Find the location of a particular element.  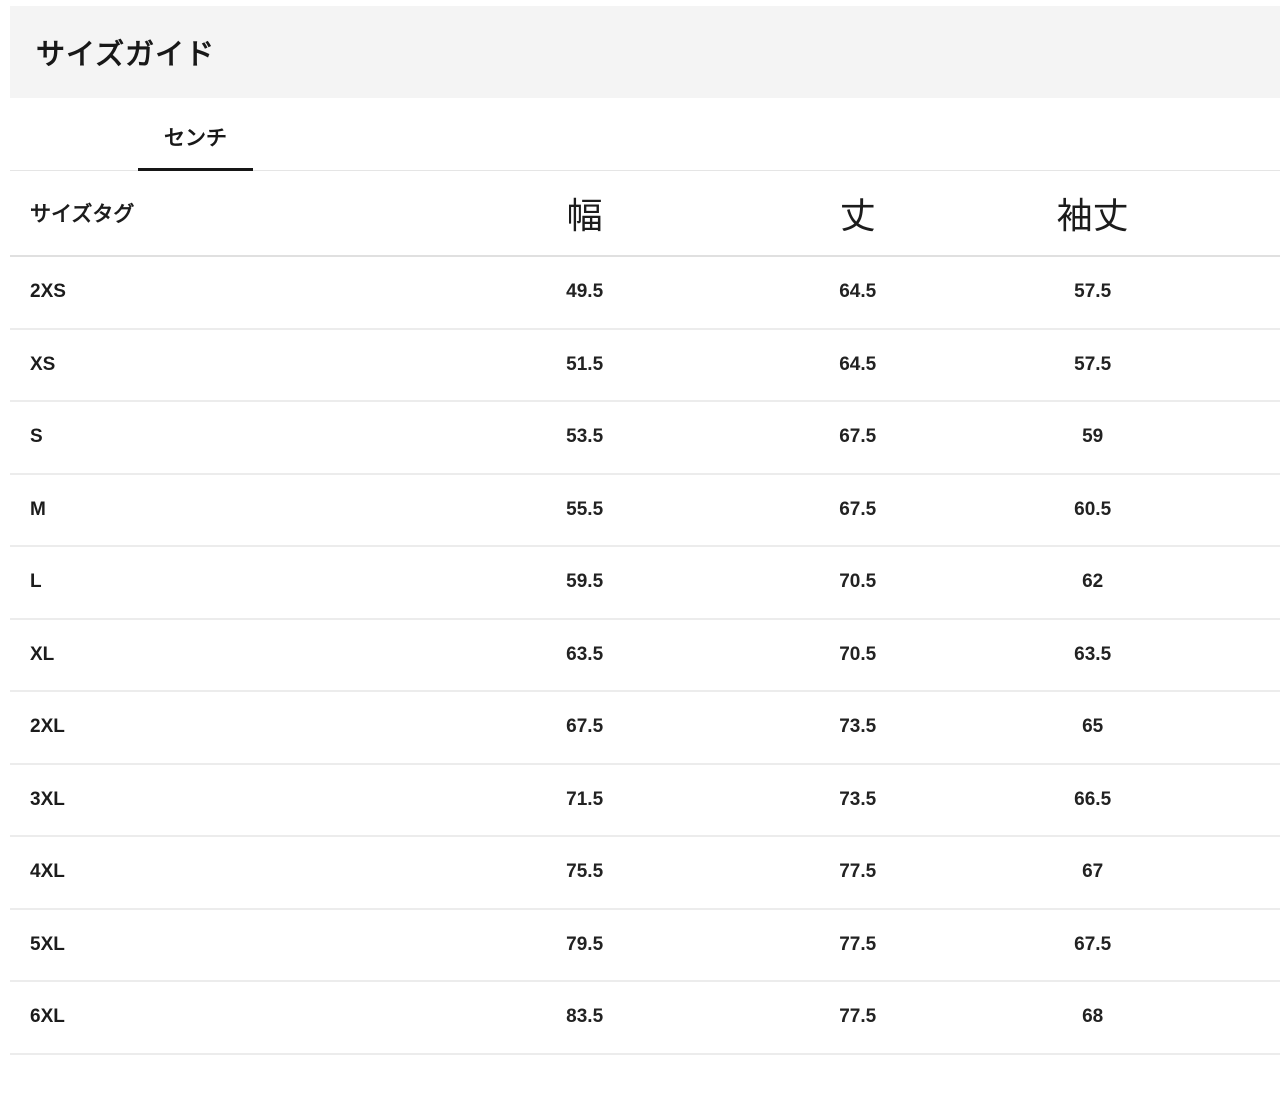

table-row: 4XL 75.5 77.5 67 is located at coordinates (645, 872).